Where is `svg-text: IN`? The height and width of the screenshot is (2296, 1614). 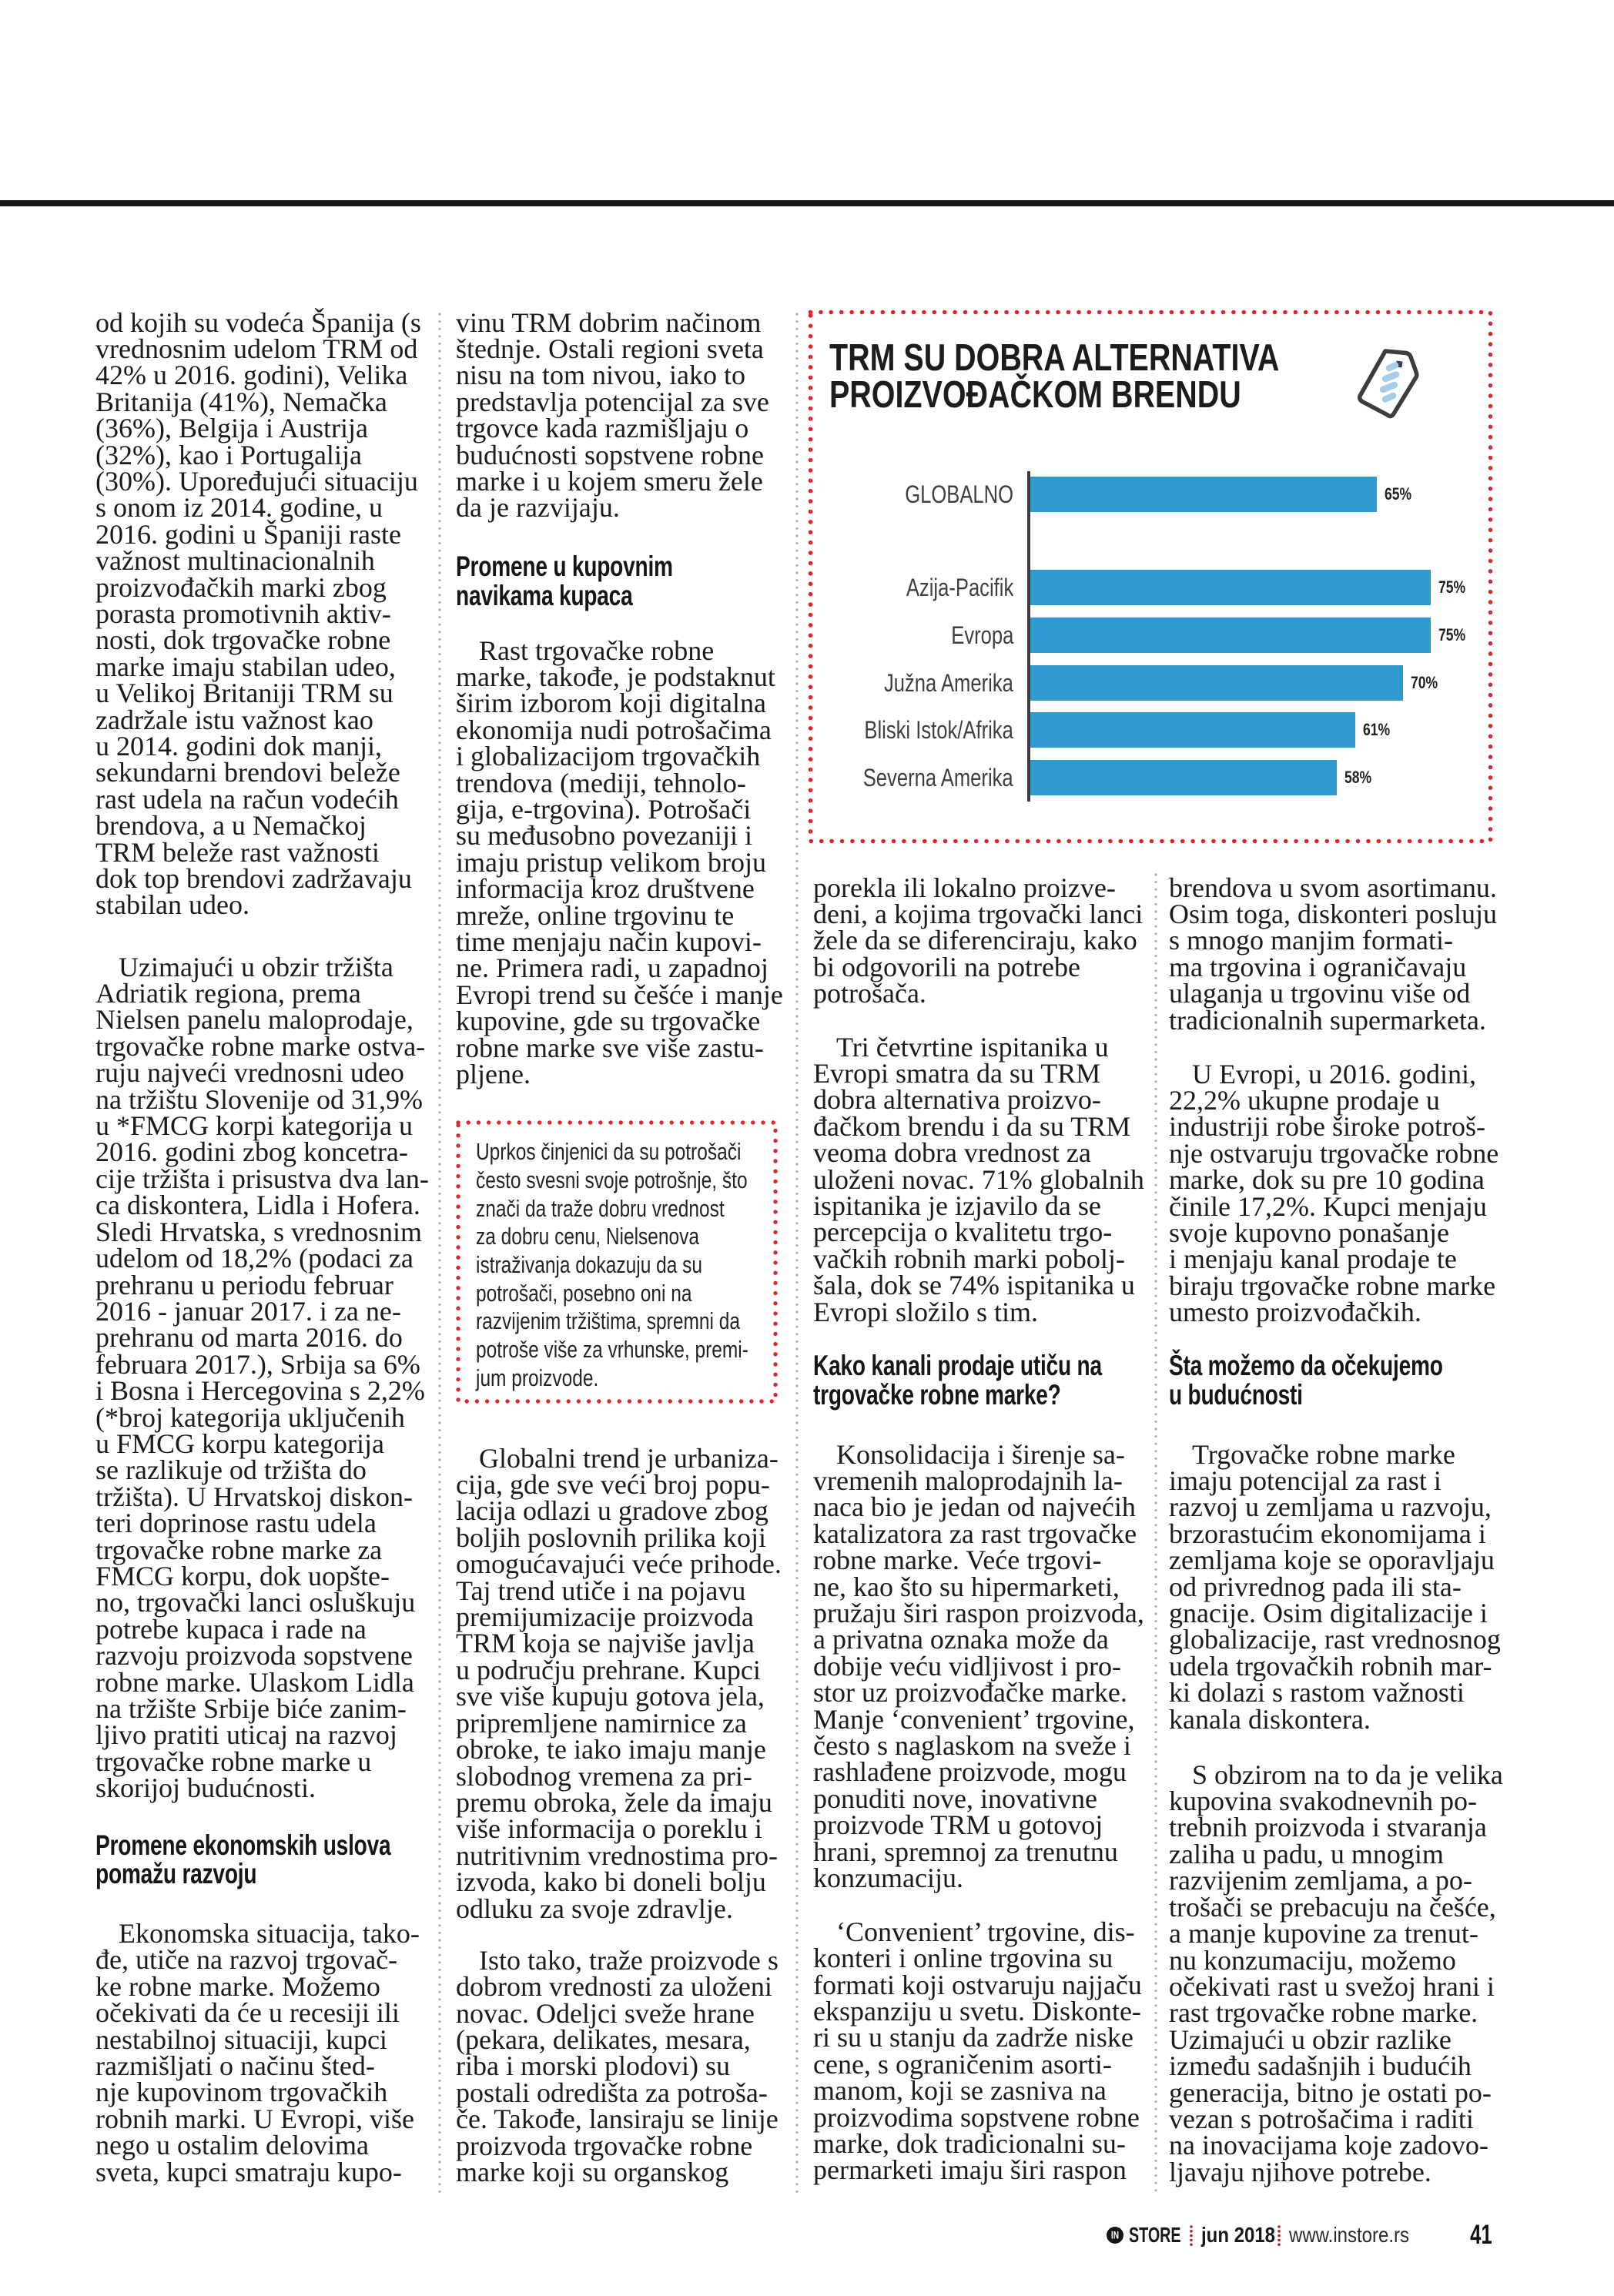
svg-text: IN is located at coordinates (1115, 2235).